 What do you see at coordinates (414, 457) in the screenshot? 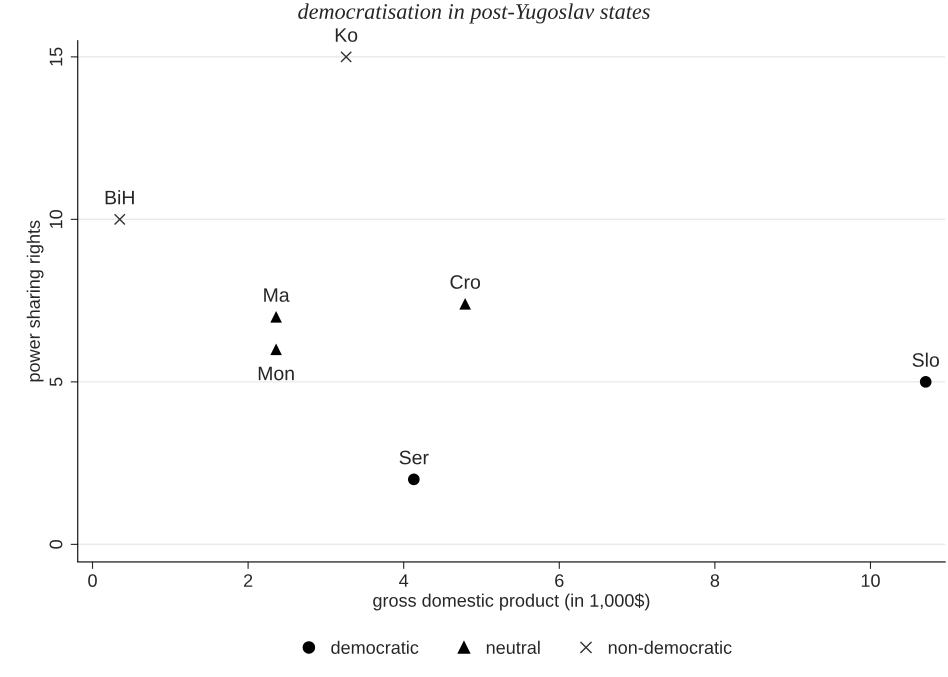
I see `annotation: Ser` at bounding box center [414, 457].